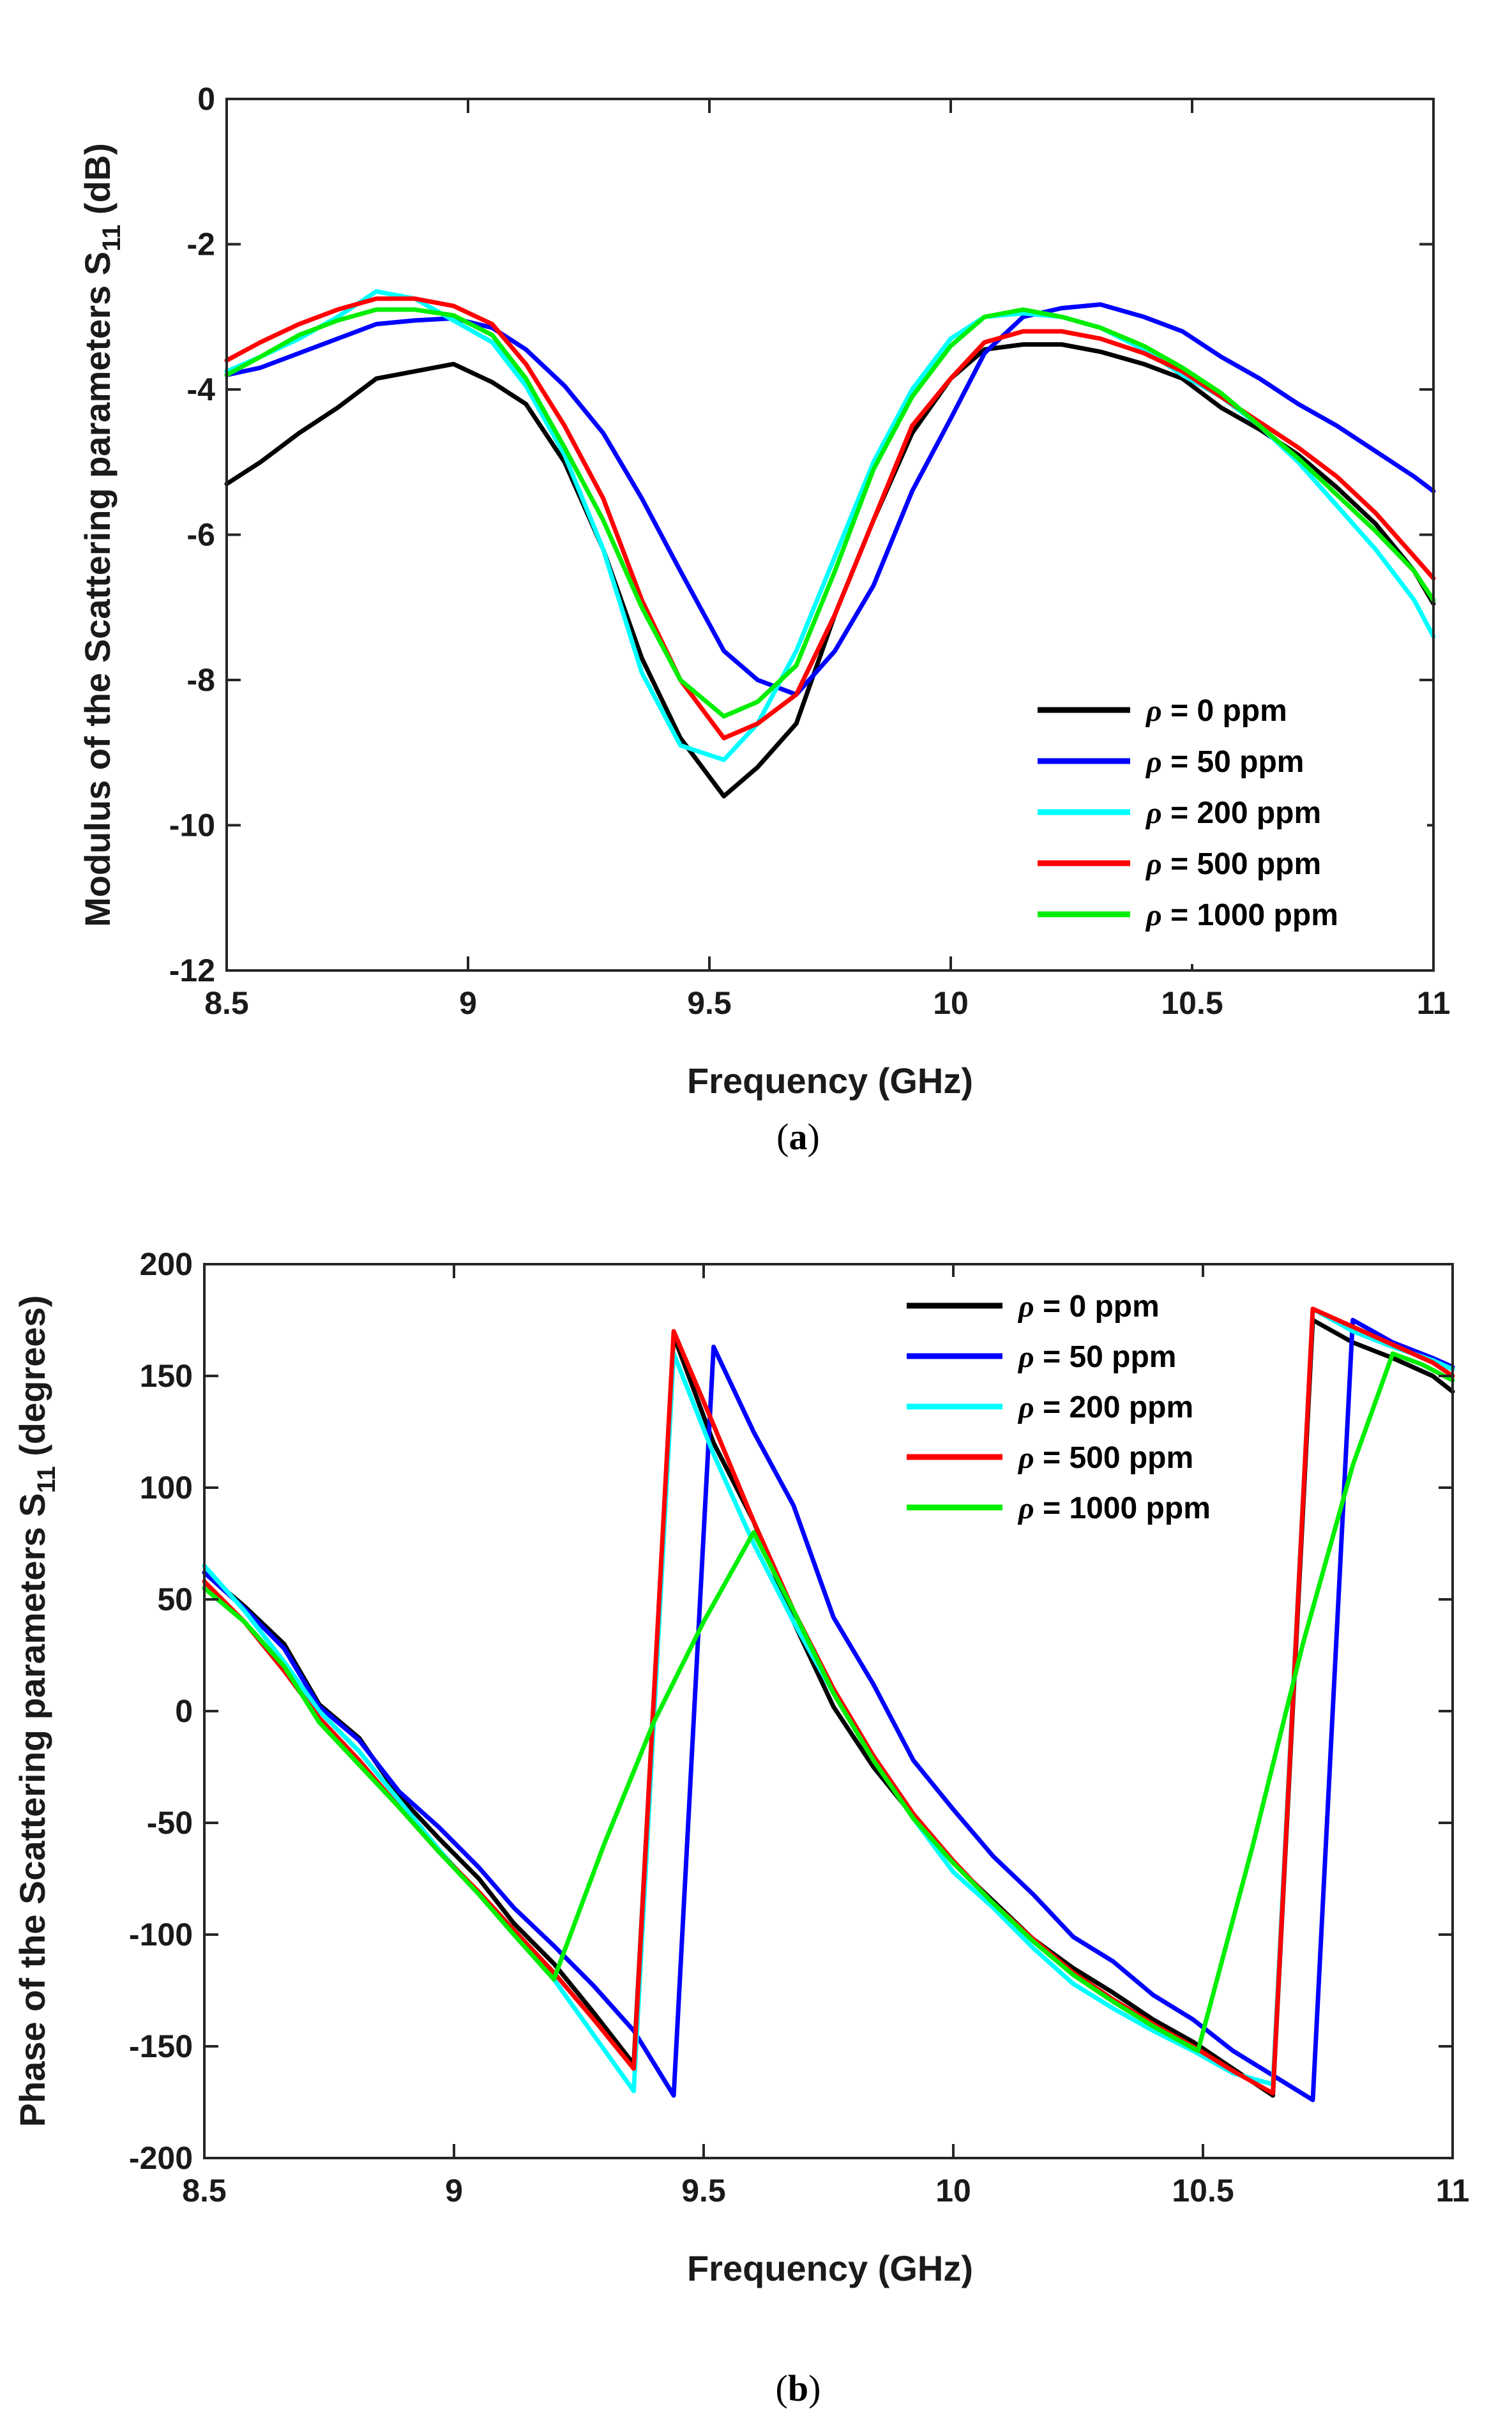  I want to click on chart-b-panel-letter: b, so click(798, 2388).